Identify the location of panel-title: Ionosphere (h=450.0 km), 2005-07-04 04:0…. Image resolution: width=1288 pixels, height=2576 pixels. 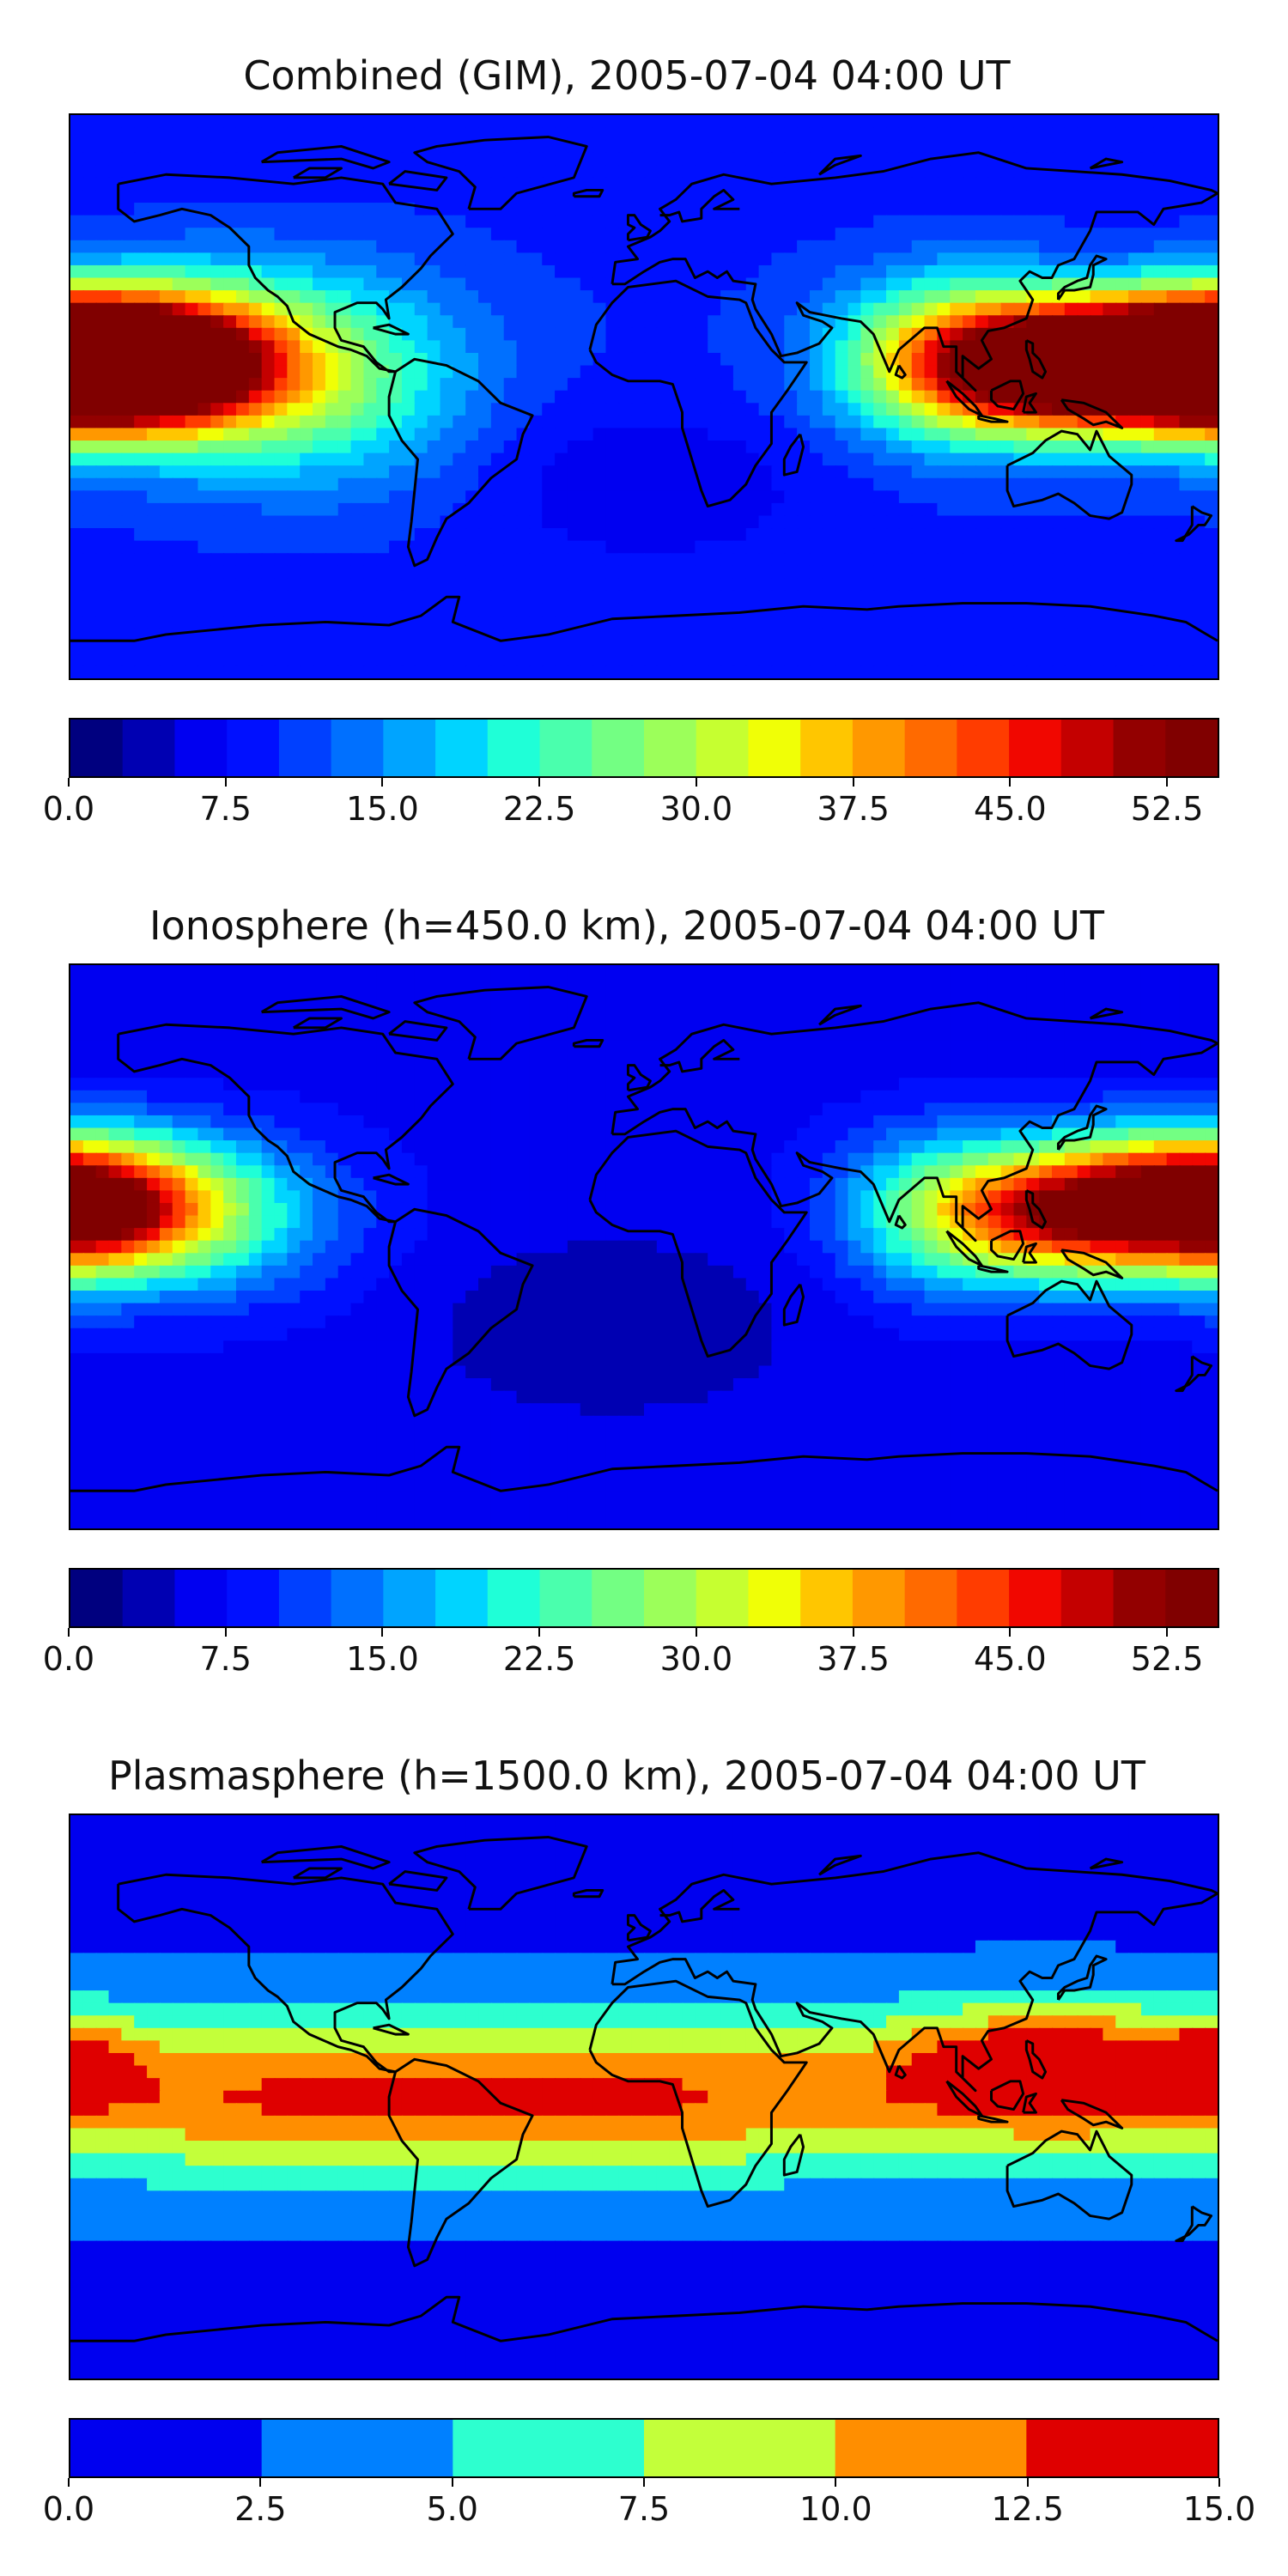
(627, 925).